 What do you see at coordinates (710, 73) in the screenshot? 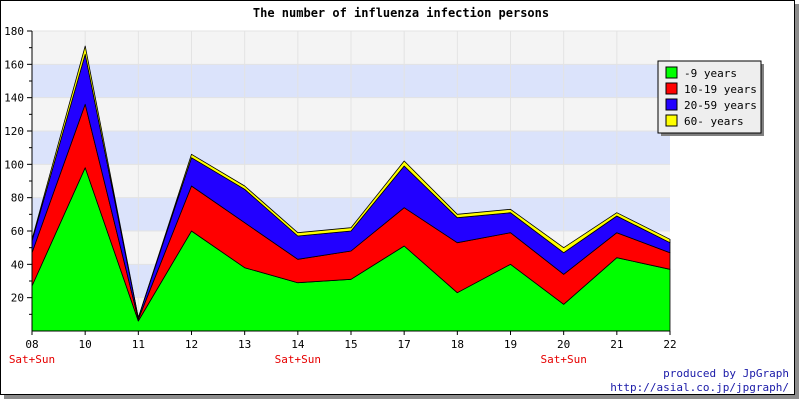
I see `legend-label-1: -9 years` at bounding box center [710, 73].